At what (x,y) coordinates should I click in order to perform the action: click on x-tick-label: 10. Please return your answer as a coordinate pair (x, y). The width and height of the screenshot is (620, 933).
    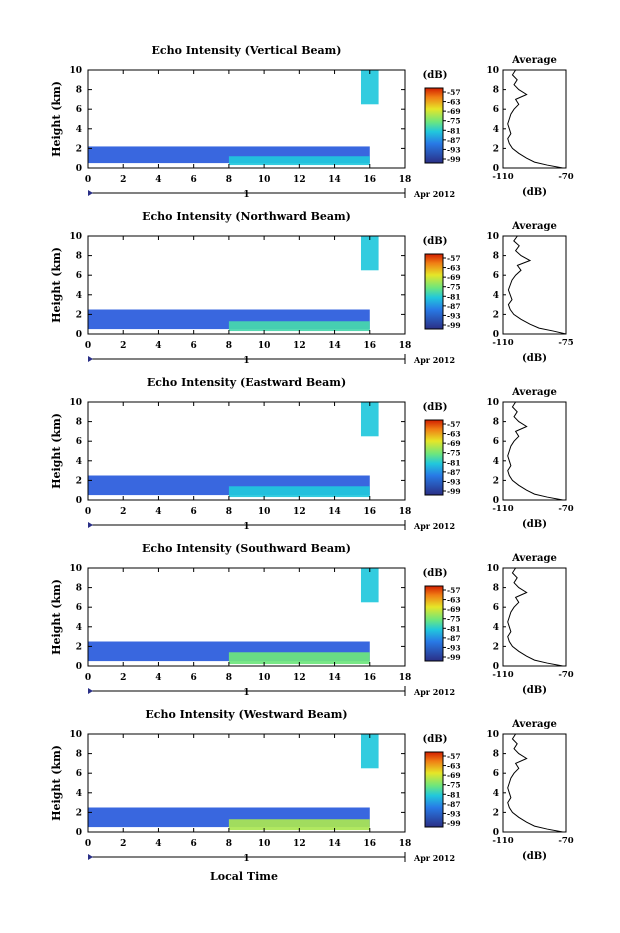
    Looking at the image, I should click on (264, 180).